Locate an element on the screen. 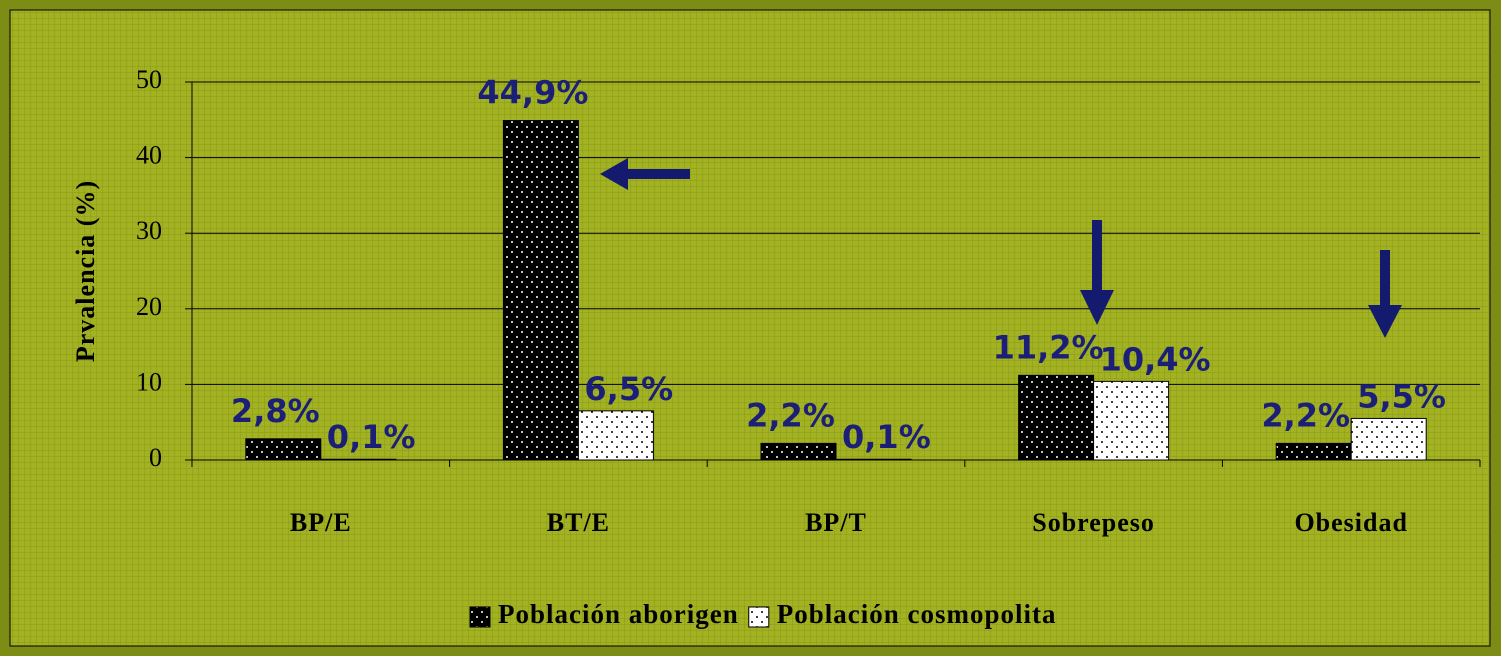 This screenshot has width=1501, height=656. y-tick-label: 10 is located at coordinates (149, 381).